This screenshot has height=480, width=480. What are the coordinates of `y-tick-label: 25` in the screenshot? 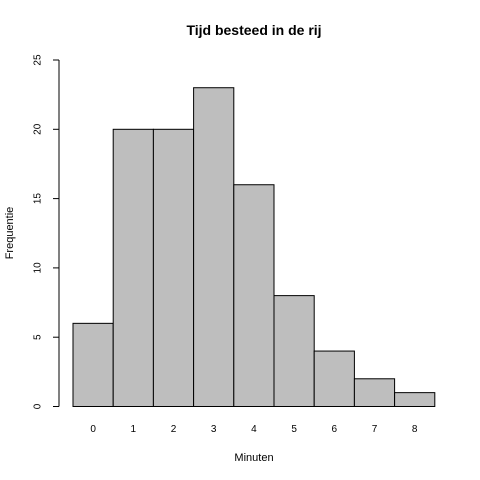 It's located at (38, 60).